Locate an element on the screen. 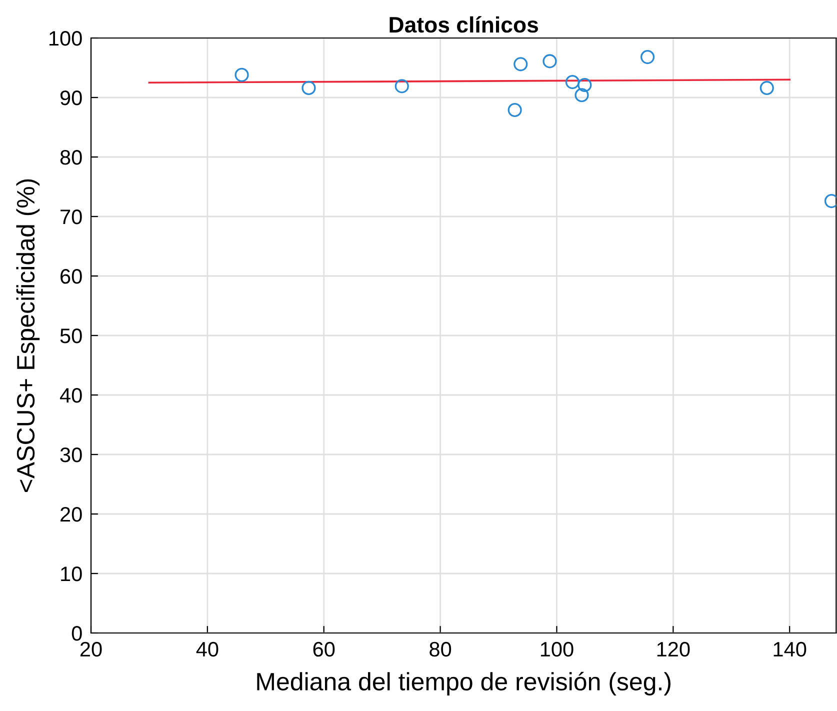  y-tick-label: 50 is located at coordinates (71, 336).